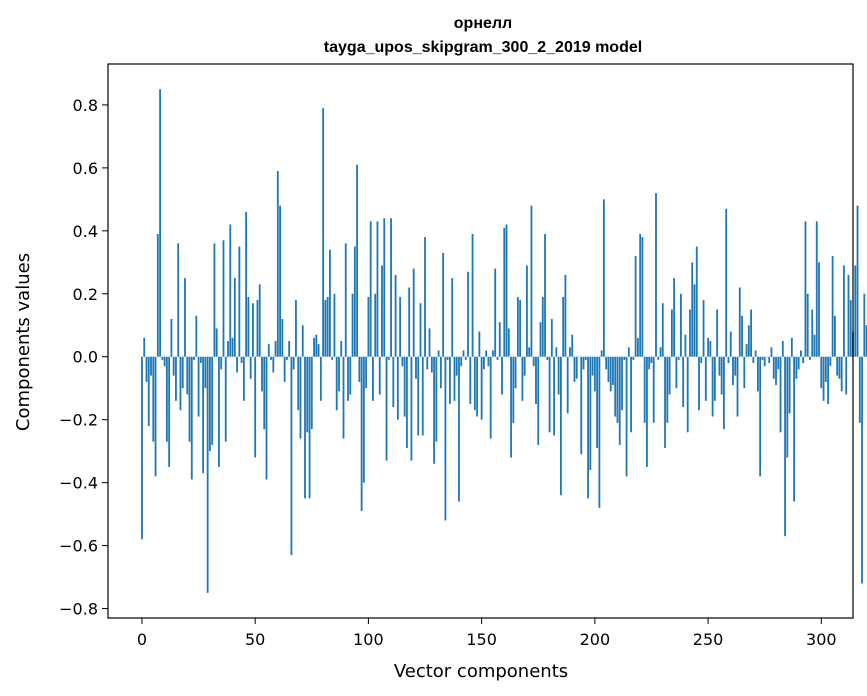 This screenshot has width=867, height=696. I want to click on y-tick-label: −0.6, so click(78, 546).